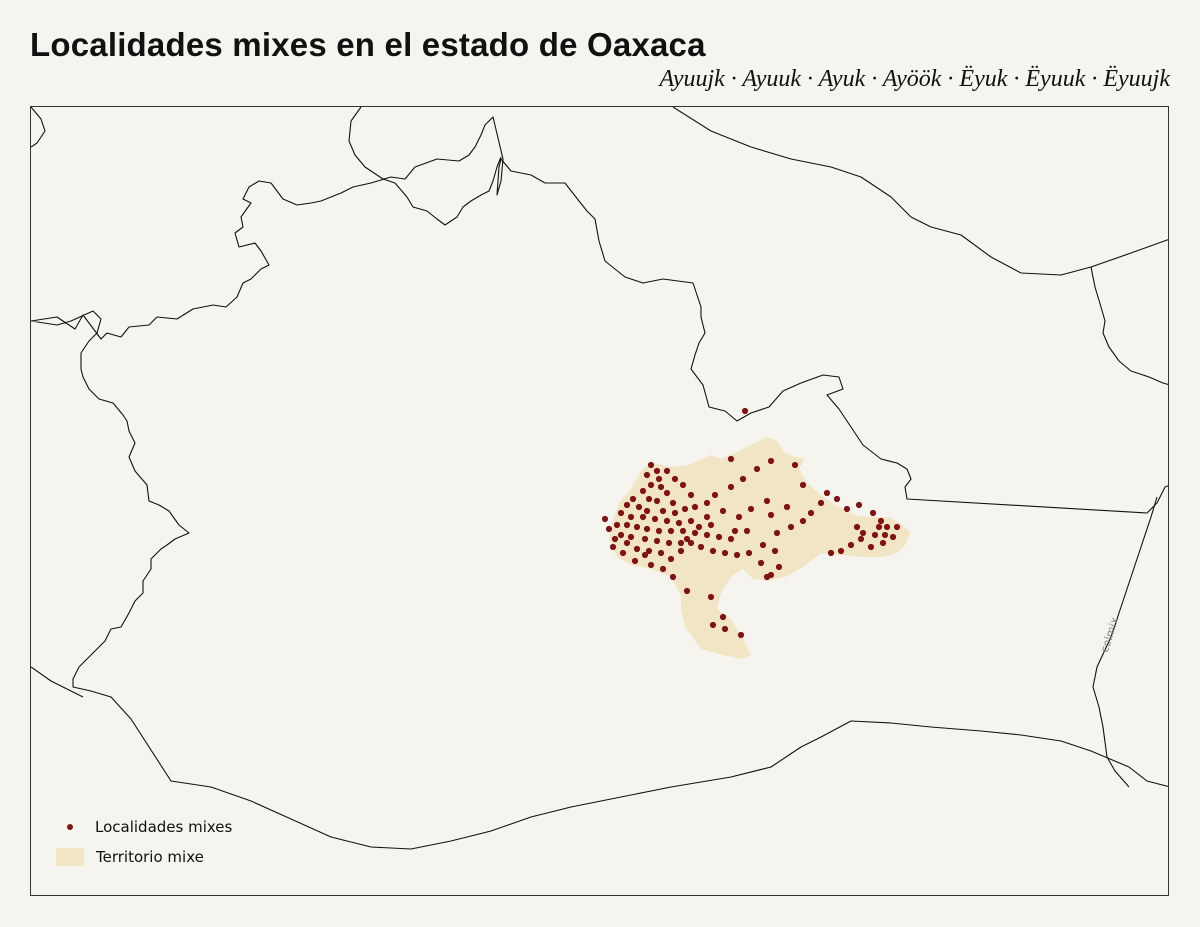 Image resolution: width=1200 pixels, height=927 pixels. I want to click on legend-item-localidades: Localidades mixes, so click(144, 827).